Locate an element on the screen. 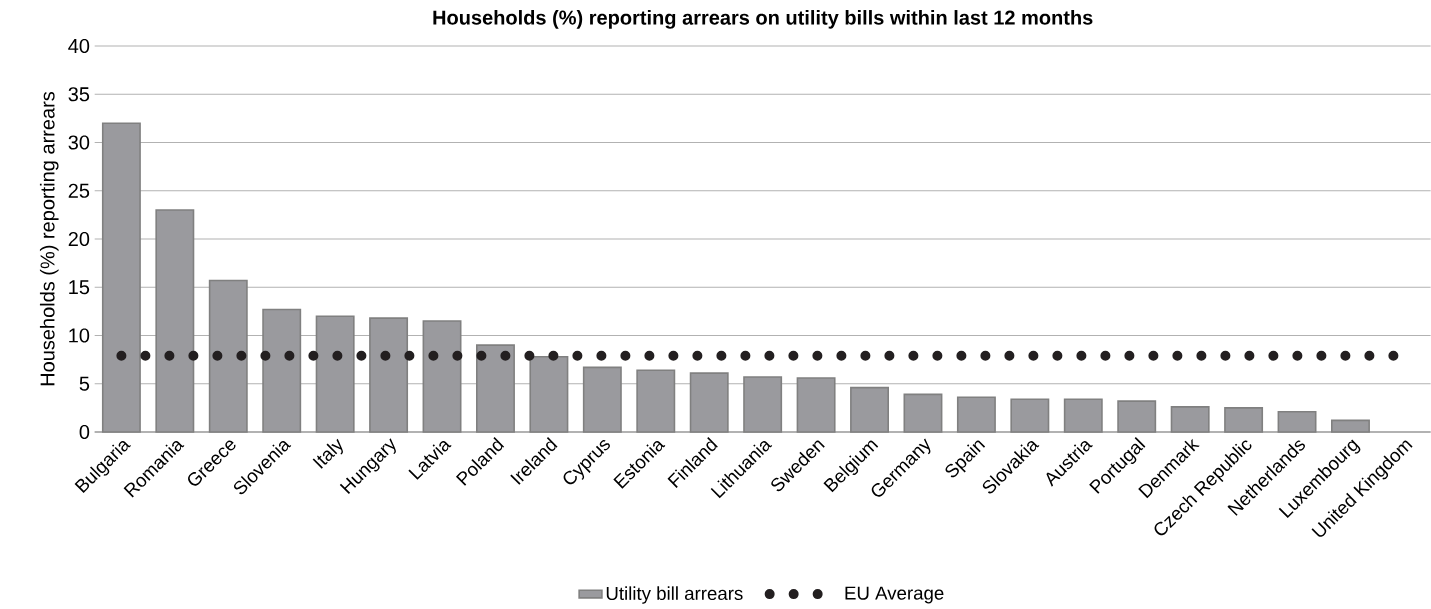 This screenshot has height=609, width=1431. y-tick-label: 30 is located at coordinates (79, 142).